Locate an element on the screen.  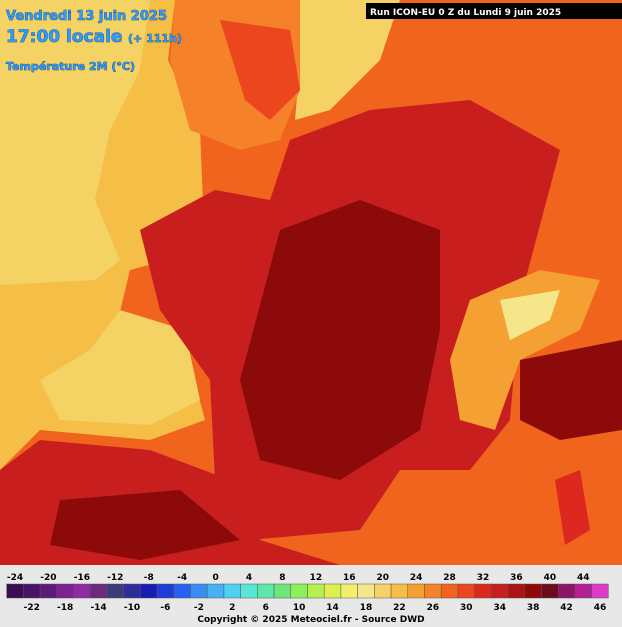
legend-label: -2 is located at coordinates (199, 608).